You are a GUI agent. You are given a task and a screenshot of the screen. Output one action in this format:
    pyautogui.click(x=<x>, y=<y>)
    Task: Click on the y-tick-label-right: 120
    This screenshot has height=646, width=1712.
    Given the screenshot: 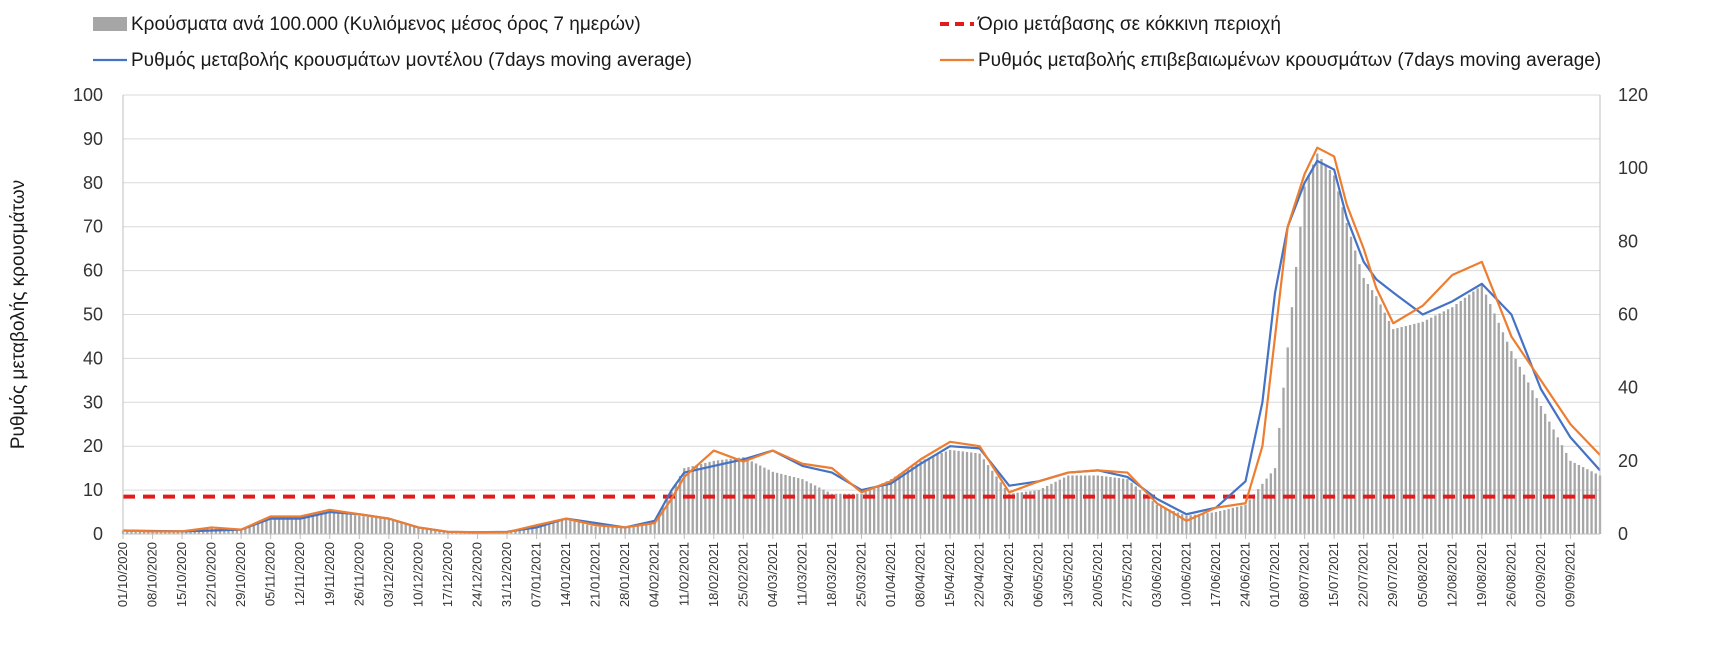 What is the action you would take?
    pyautogui.click(x=1633, y=95)
    